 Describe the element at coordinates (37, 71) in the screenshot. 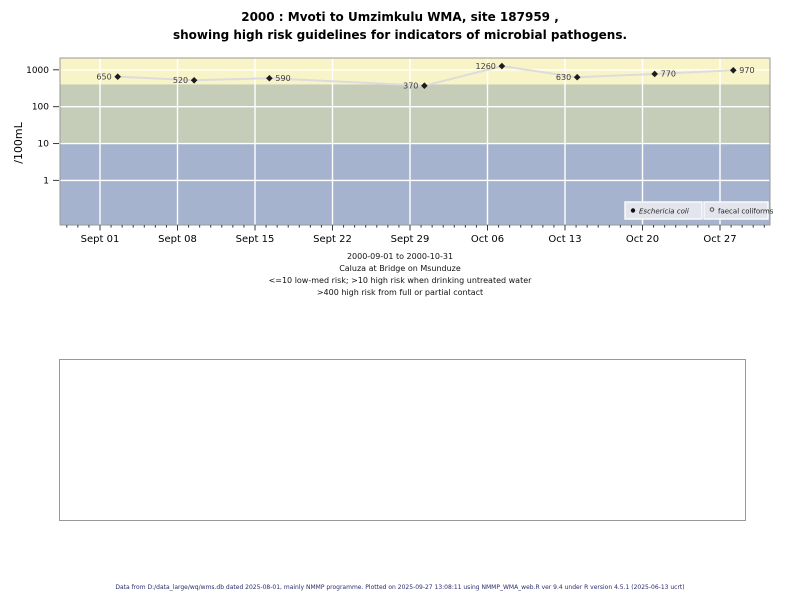

I see `y-tick-label: 1000` at that location.